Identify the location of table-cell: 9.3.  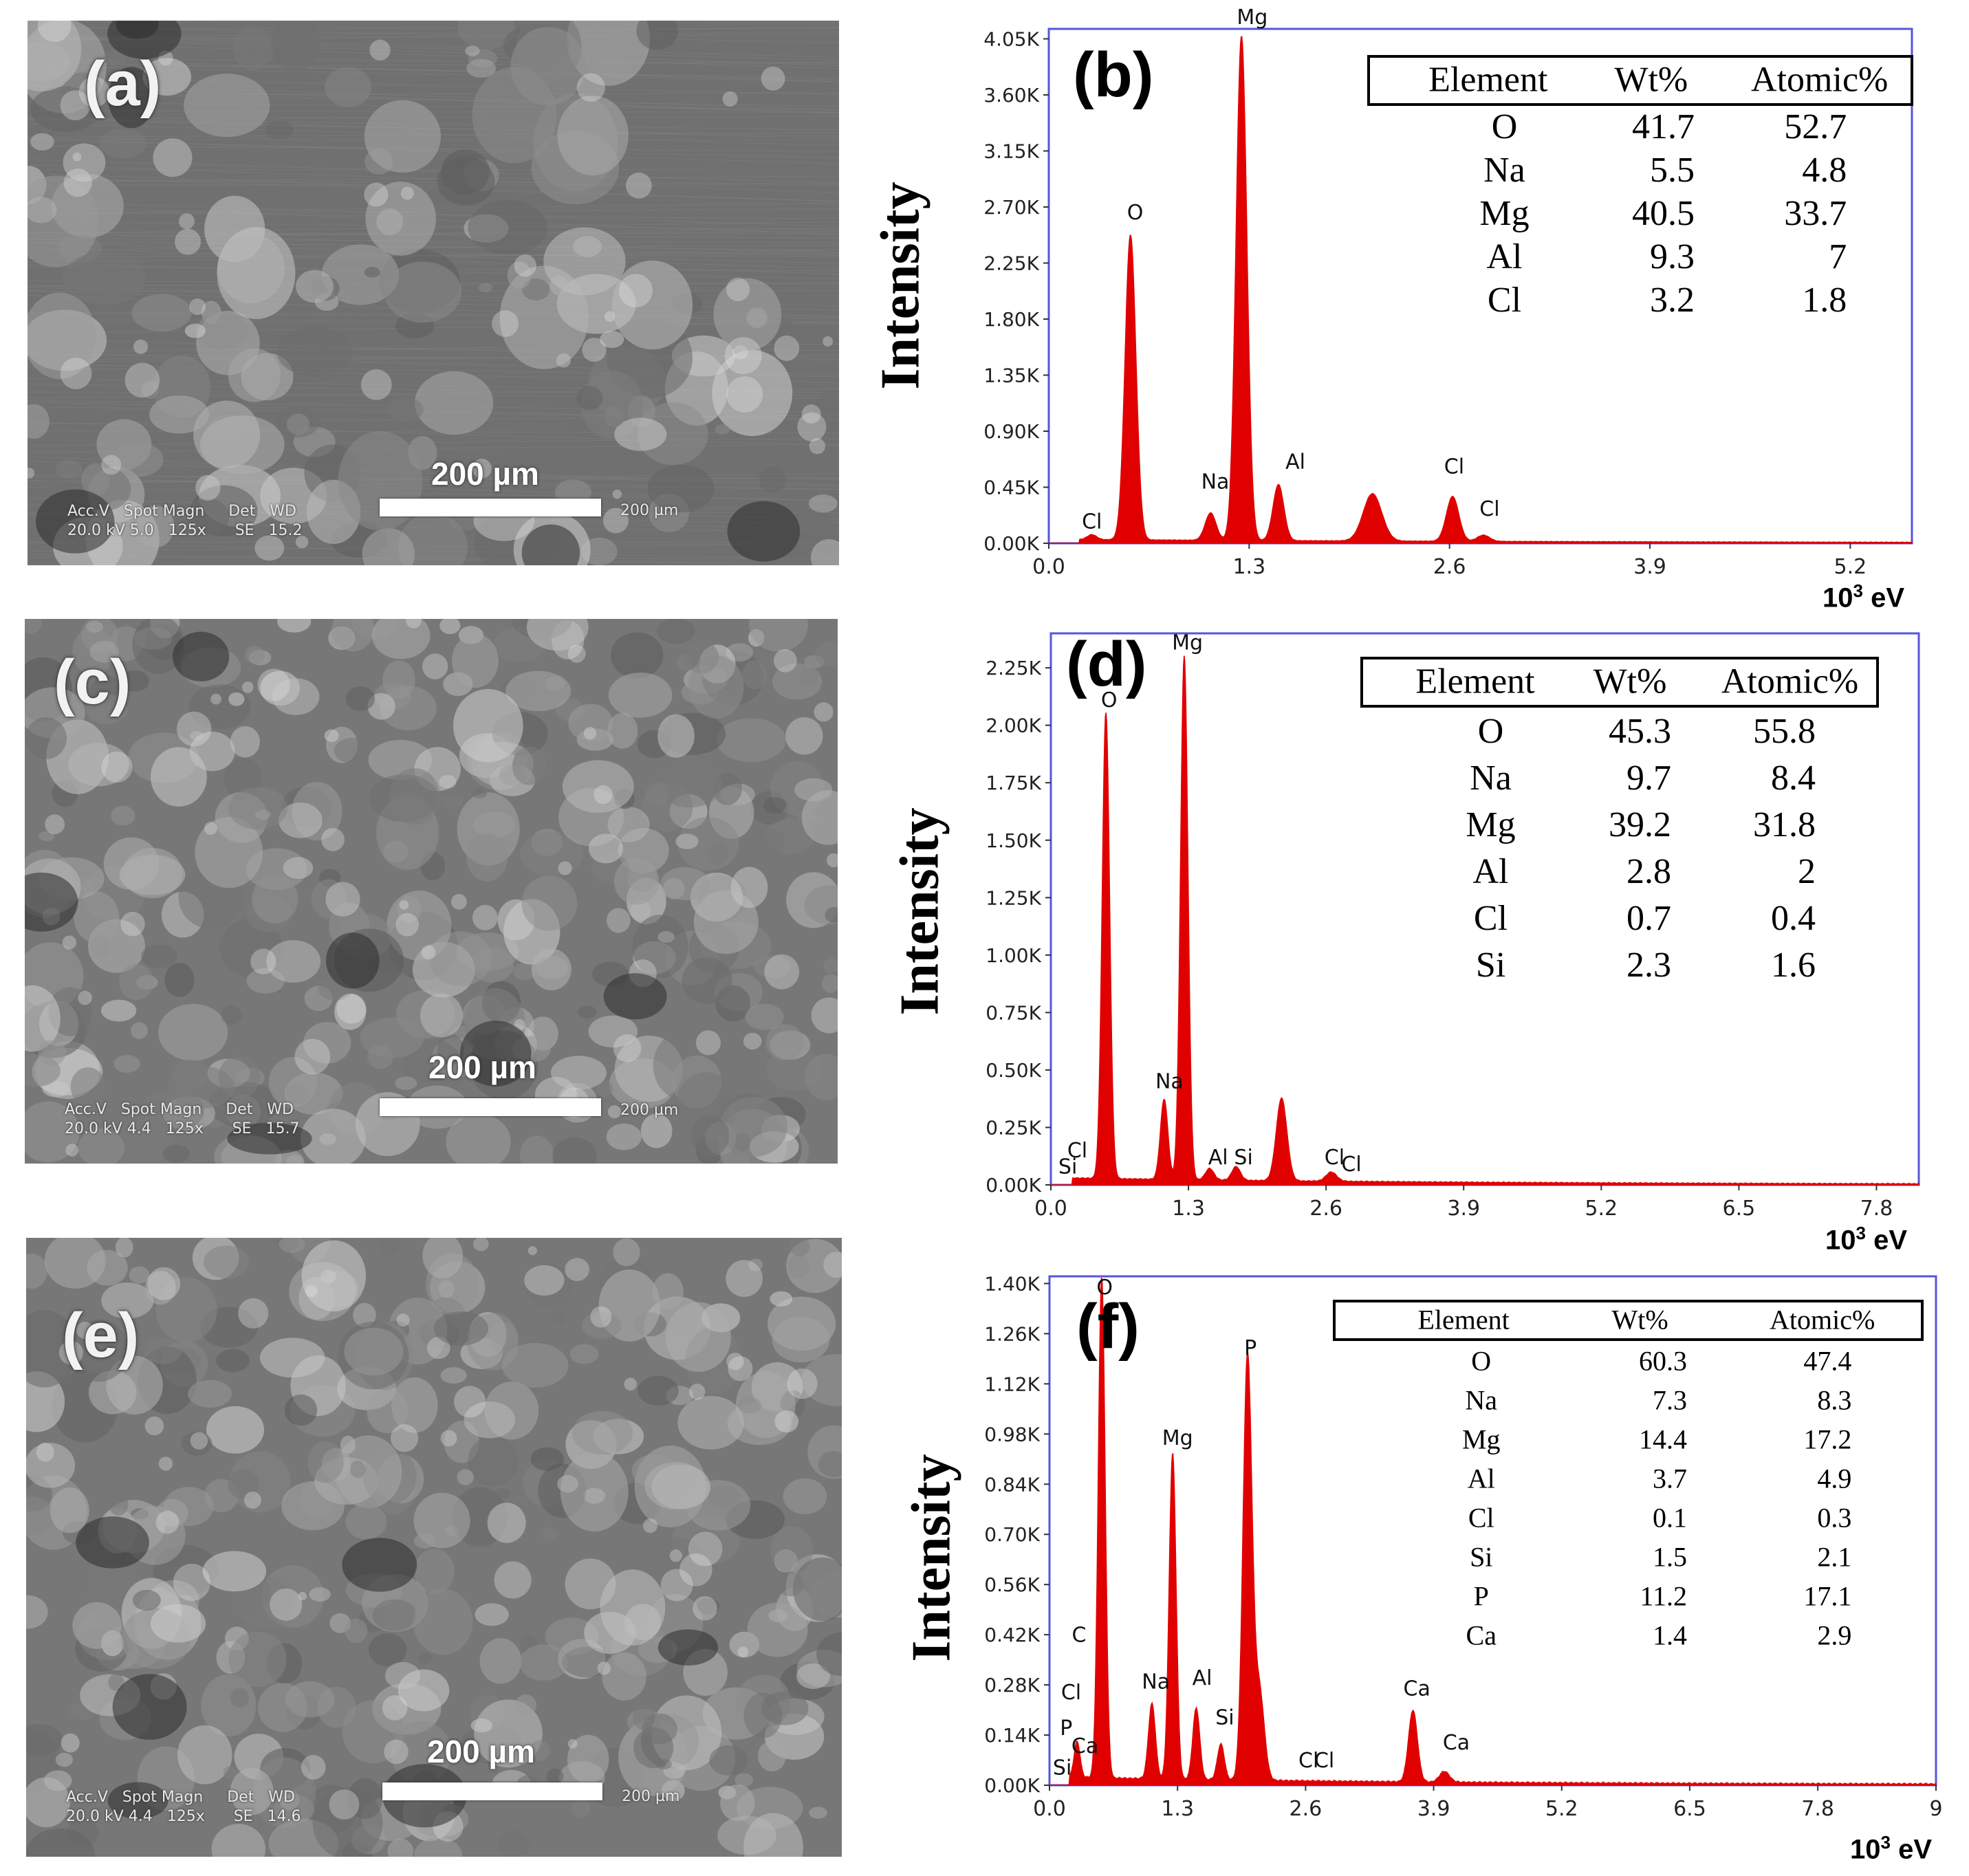
(1672, 256).